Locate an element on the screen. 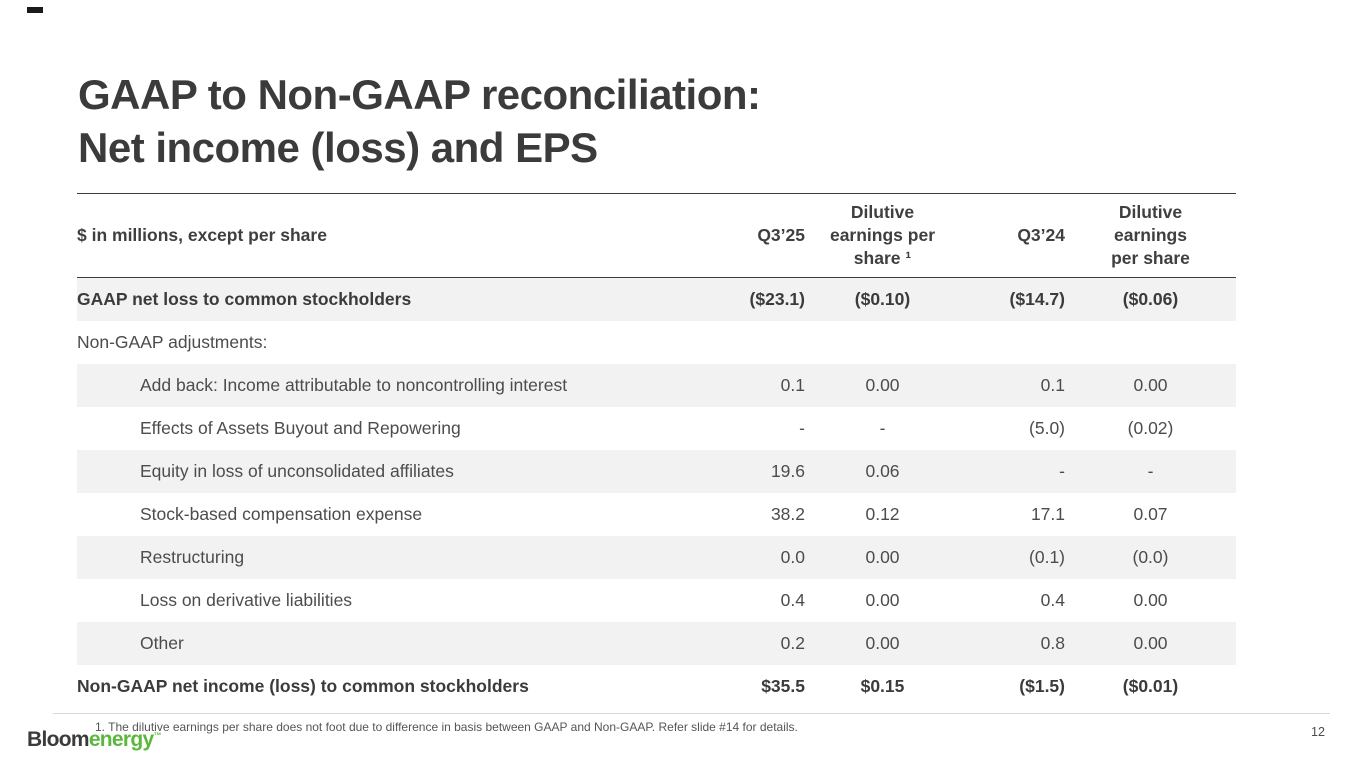  cell-q324: 0.8 is located at coordinates (1052, 643).